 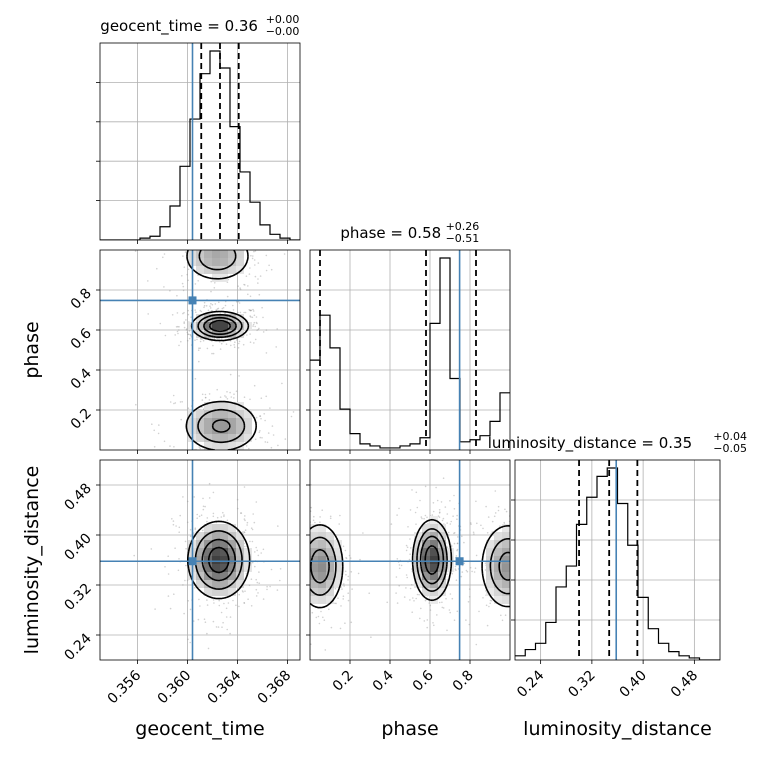 What do you see at coordinates (199, 25) in the screenshot?
I see `panel-title-geocent_time: geocent_time = 0.36 +0.00−0.00` at bounding box center [199, 25].